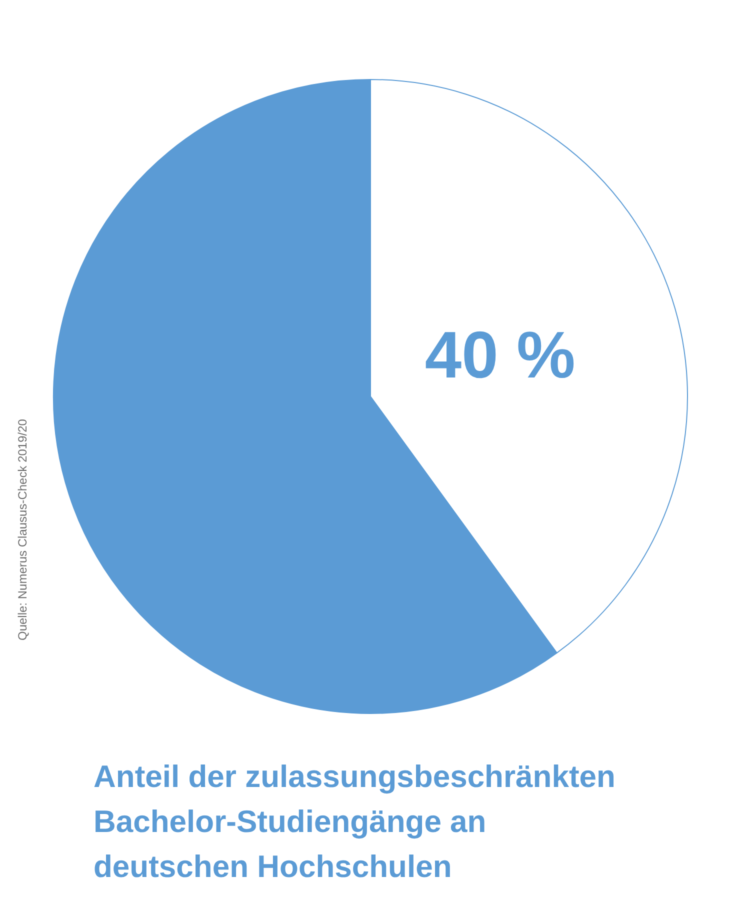 The image size is (750, 898). Describe the element at coordinates (355, 821) in the screenshot. I see `text: Anteil der zulassungsbeschränkten Bachelor-Studiengänge an deutschen Hochschulen` at that location.